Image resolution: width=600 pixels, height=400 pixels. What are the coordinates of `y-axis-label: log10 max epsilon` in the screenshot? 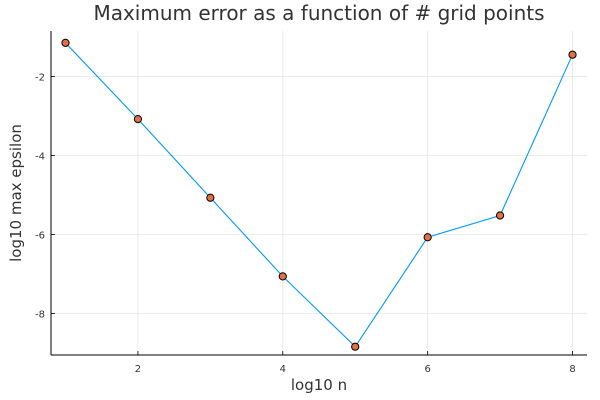 It's located at (16, 193).